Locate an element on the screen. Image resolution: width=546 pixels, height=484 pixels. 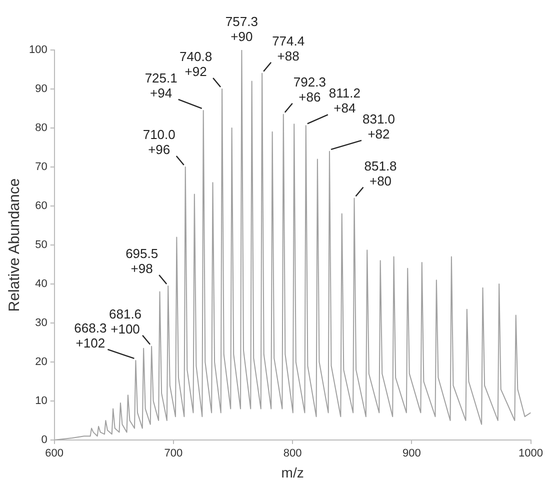
x-tick-label: 1000 is located at coordinates (531, 454).